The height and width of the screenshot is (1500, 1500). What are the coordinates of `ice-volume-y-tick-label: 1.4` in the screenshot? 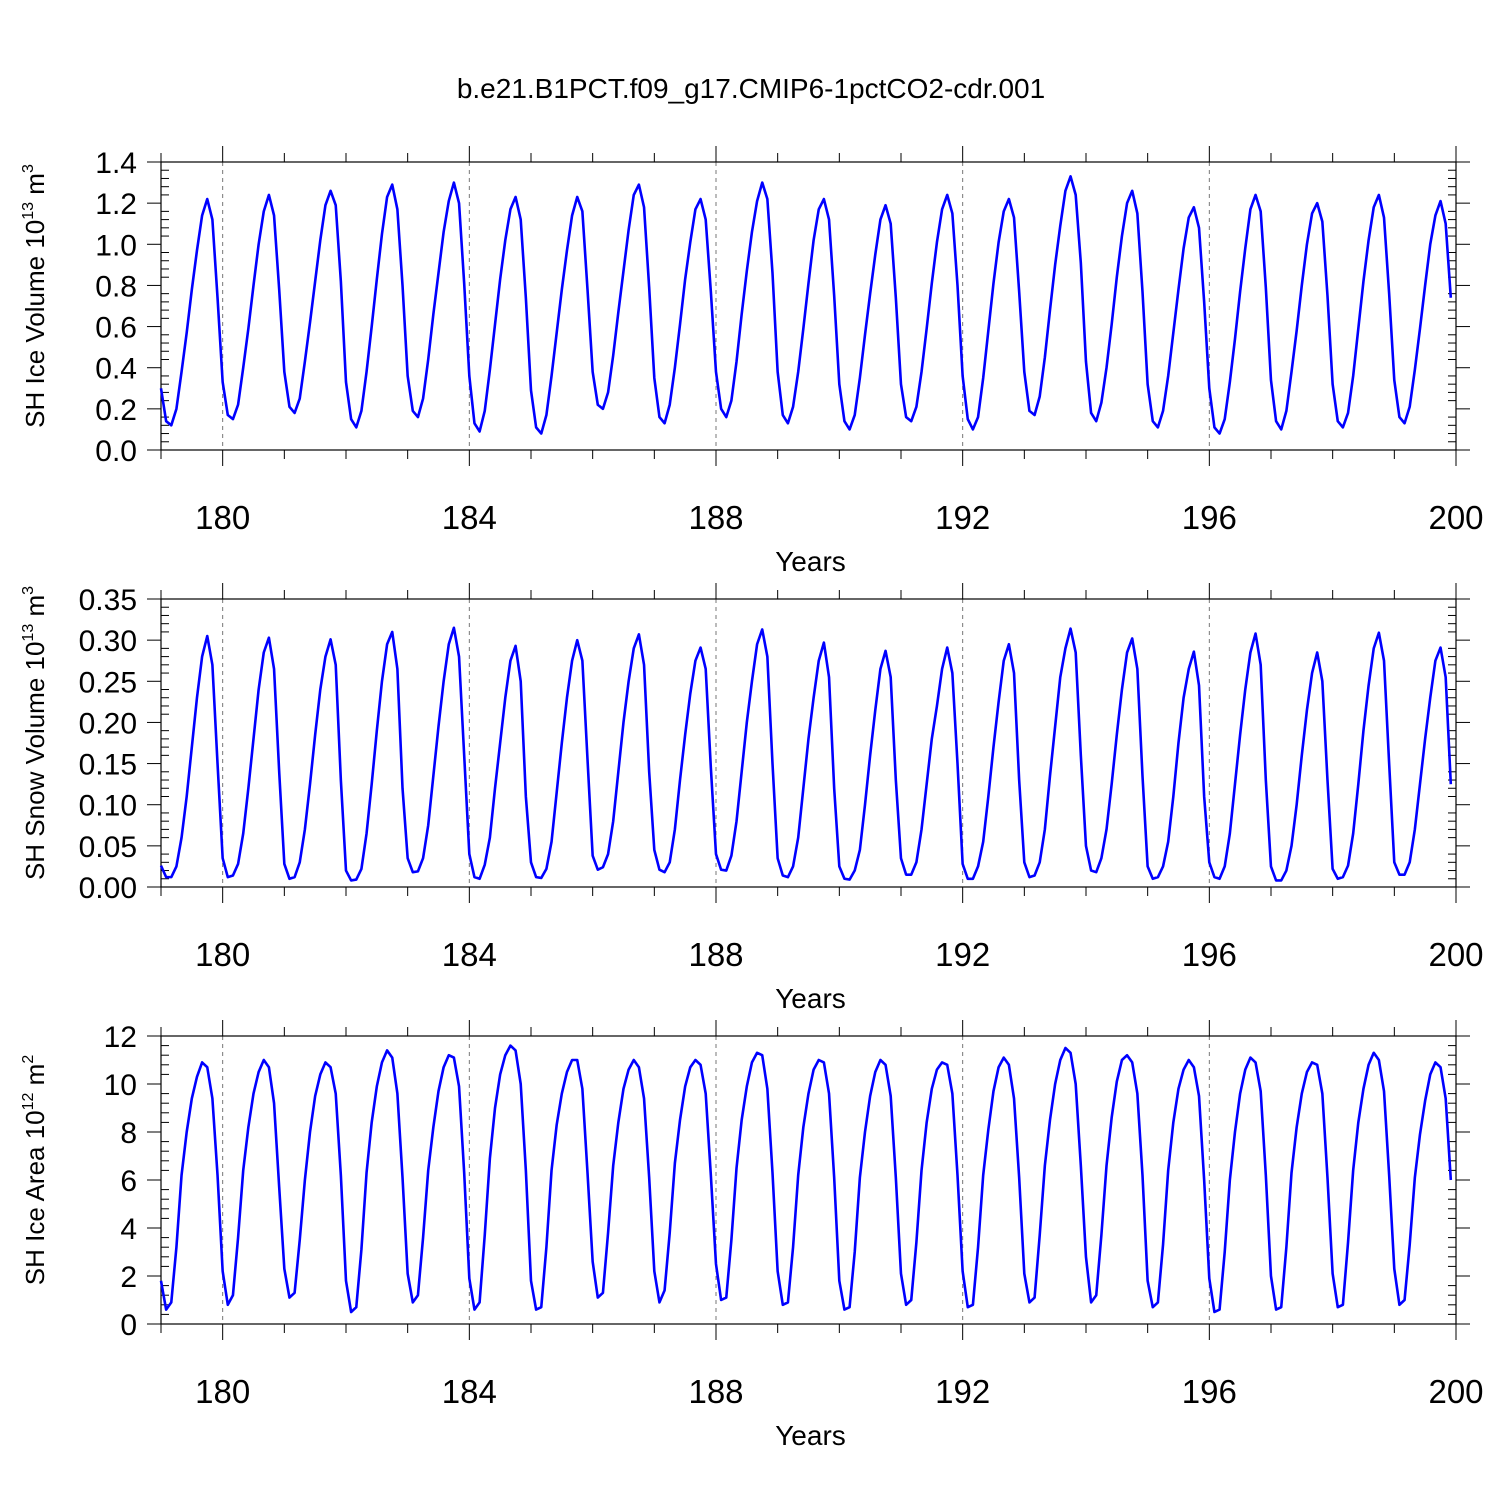 It's located at (116, 163).